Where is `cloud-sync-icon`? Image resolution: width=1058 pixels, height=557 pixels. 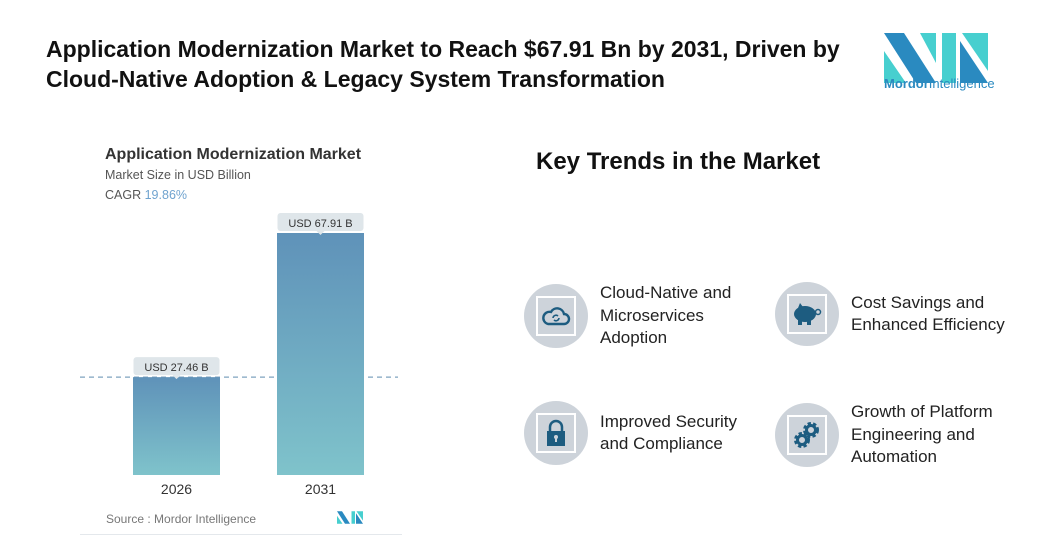
cloud-sync-icon is located at coordinates (556, 315).